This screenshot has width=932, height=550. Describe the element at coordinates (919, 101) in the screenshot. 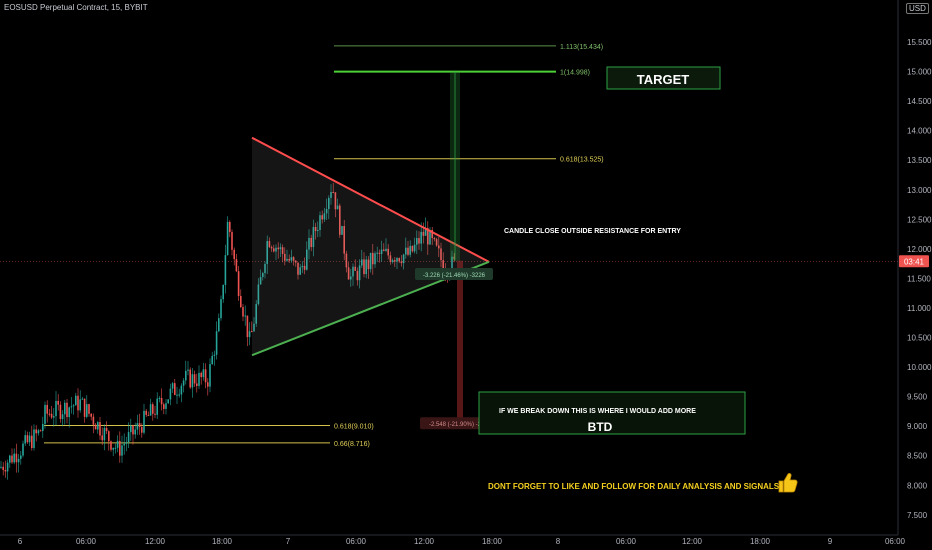

I see `y-tick-label: 14.500` at that location.